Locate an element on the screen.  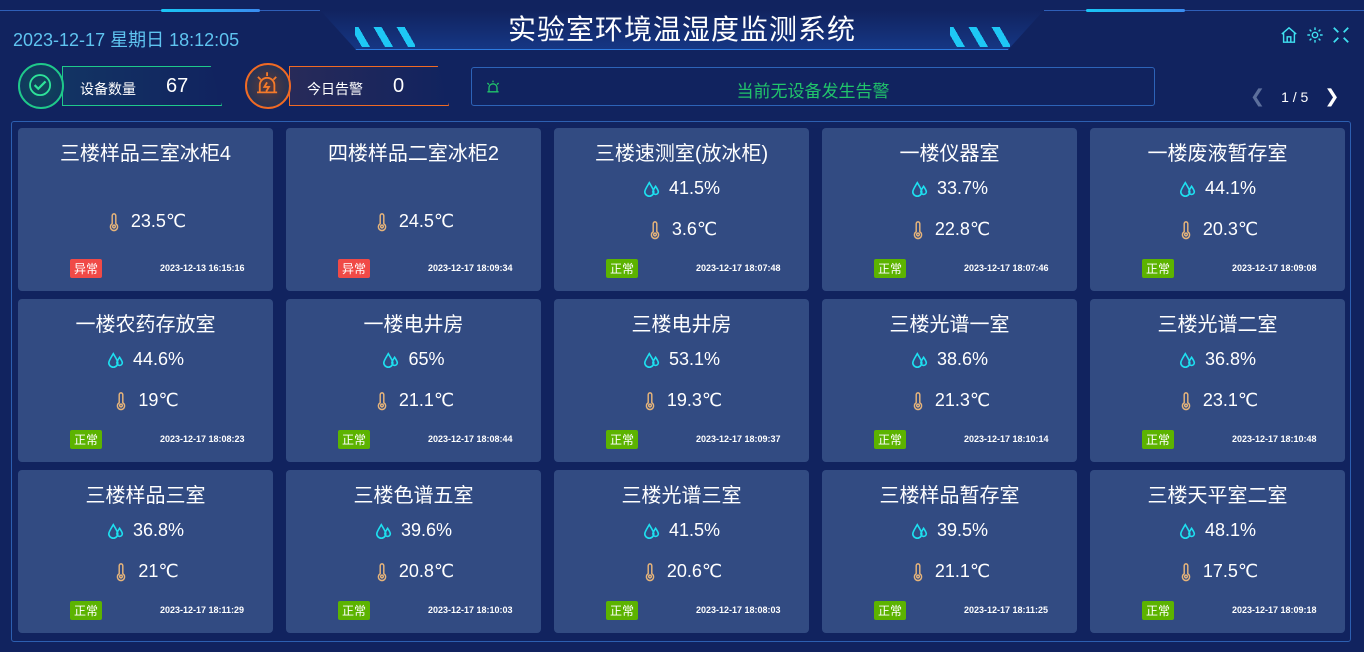
device-card: 三楼电井房 53.1% 19.3℃ 正常 2023-12-17 18:09:37 is located at coordinates (681, 380).